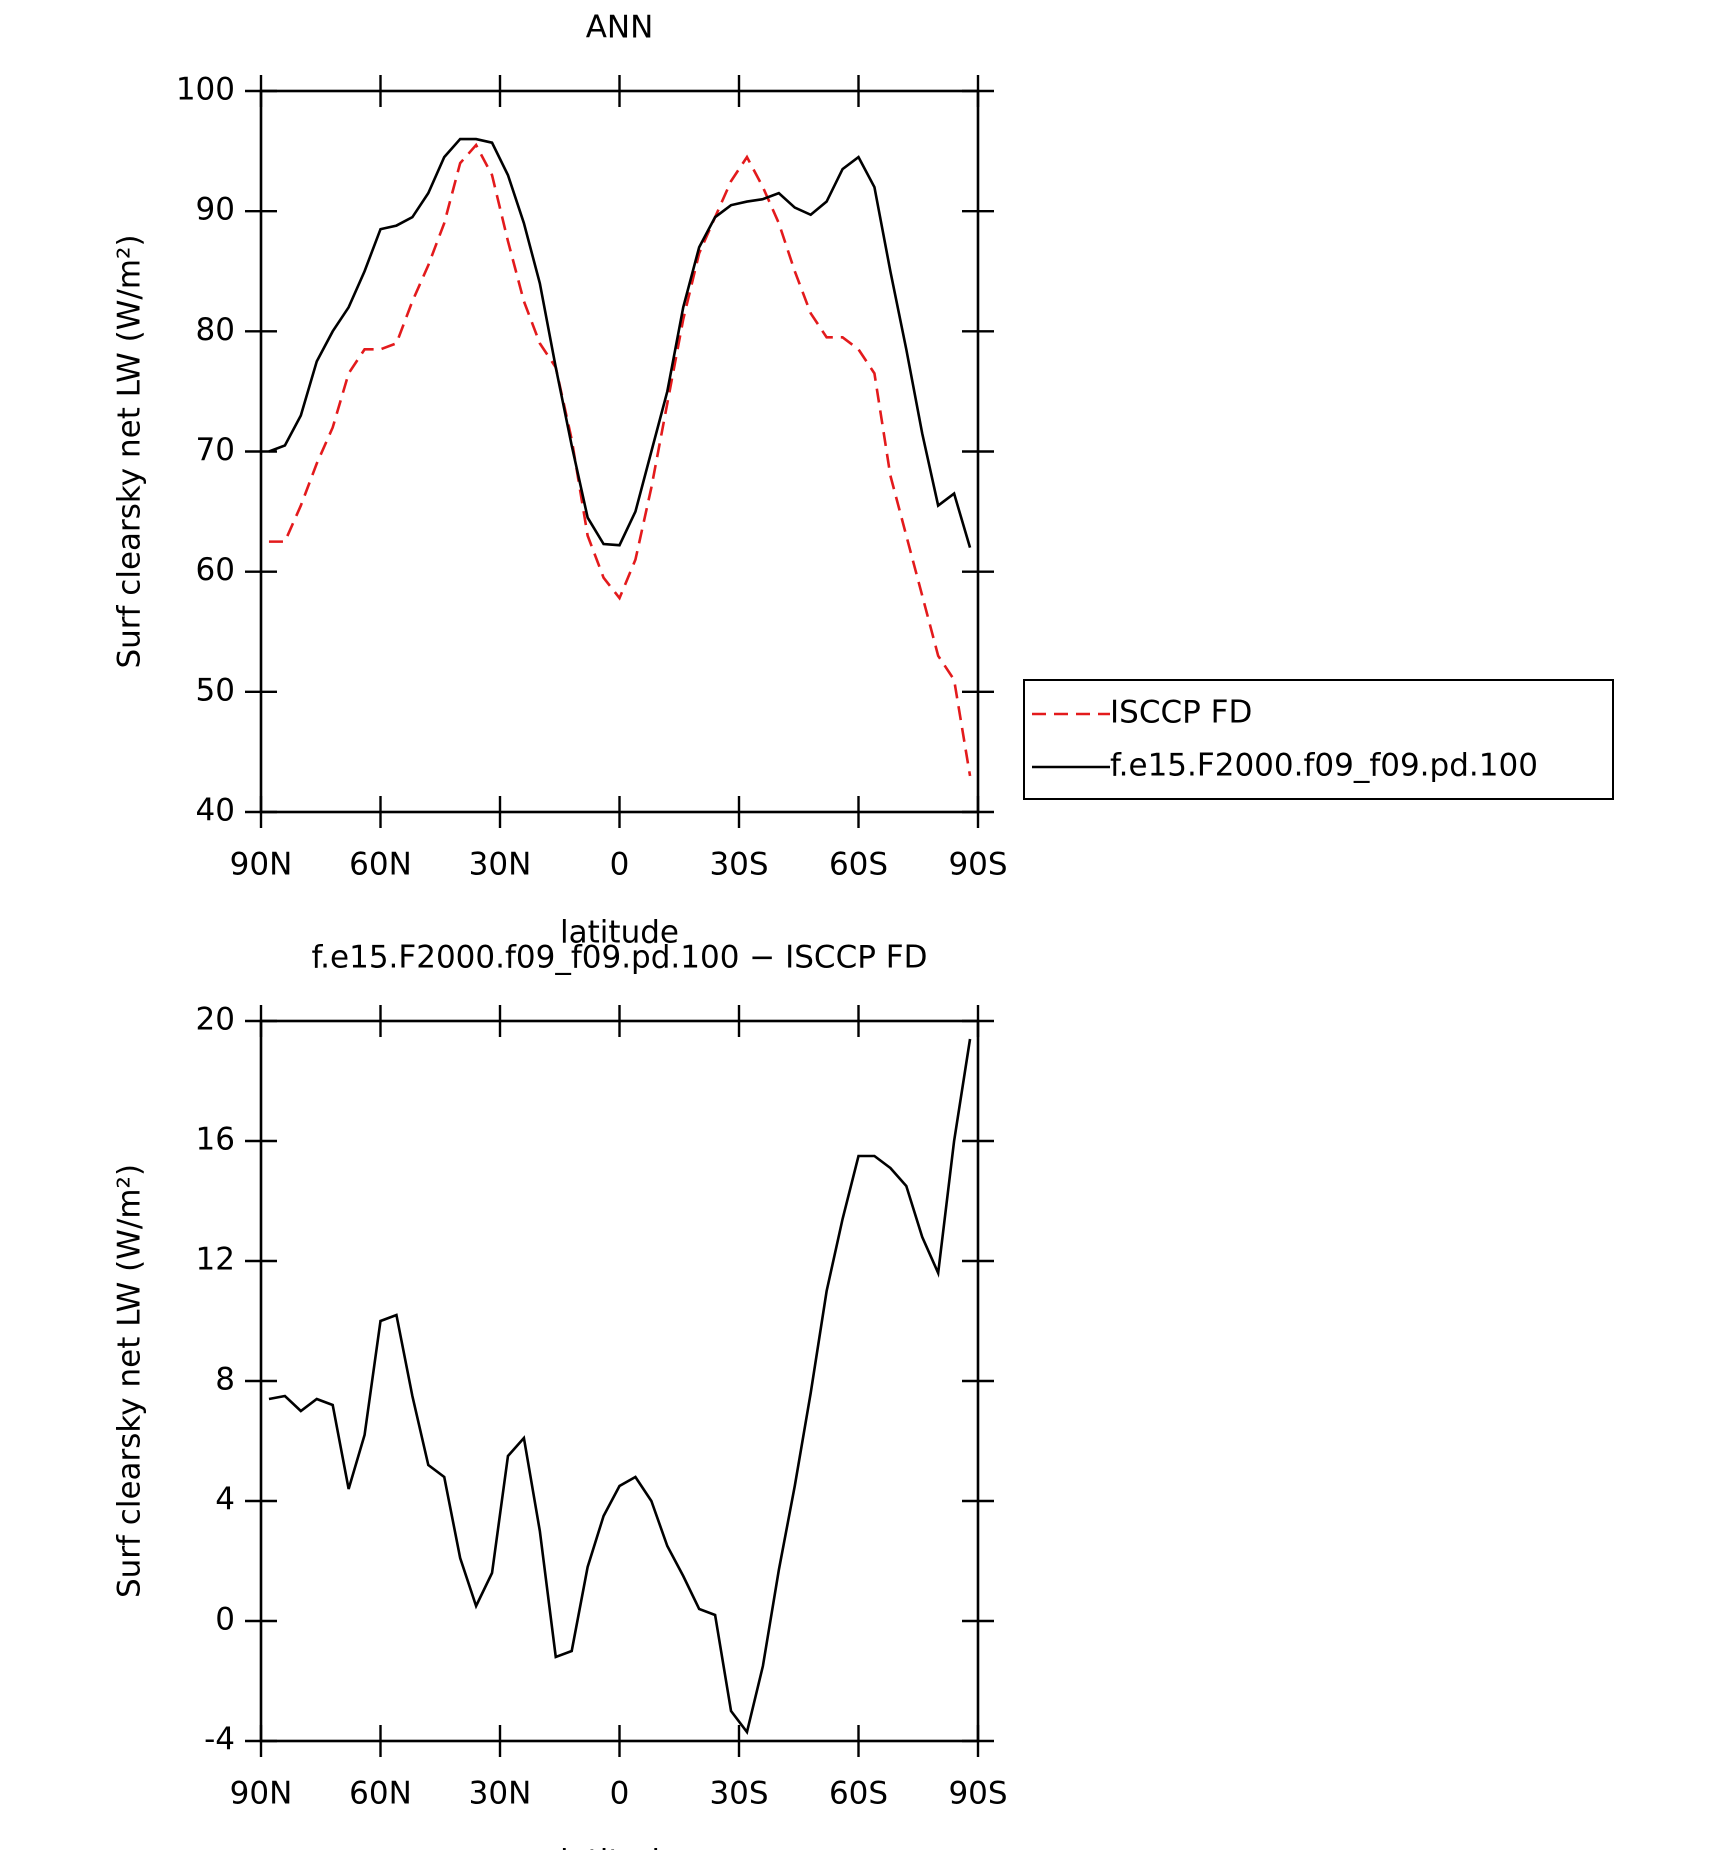 Image resolution: width=1710 pixels, height=1850 pixels. I want to click on y-tick-label: 80, so click(215, 330).